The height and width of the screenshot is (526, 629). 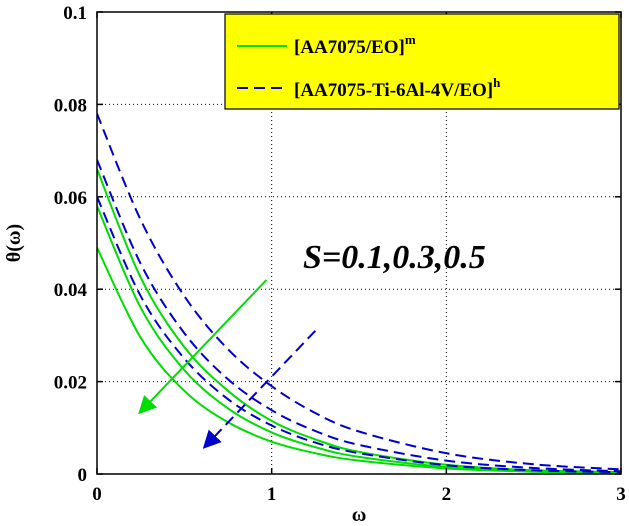 I want to click on legend-entry-aa7075-eo: [AA7075/EO]m, so click(x=355, y=45).